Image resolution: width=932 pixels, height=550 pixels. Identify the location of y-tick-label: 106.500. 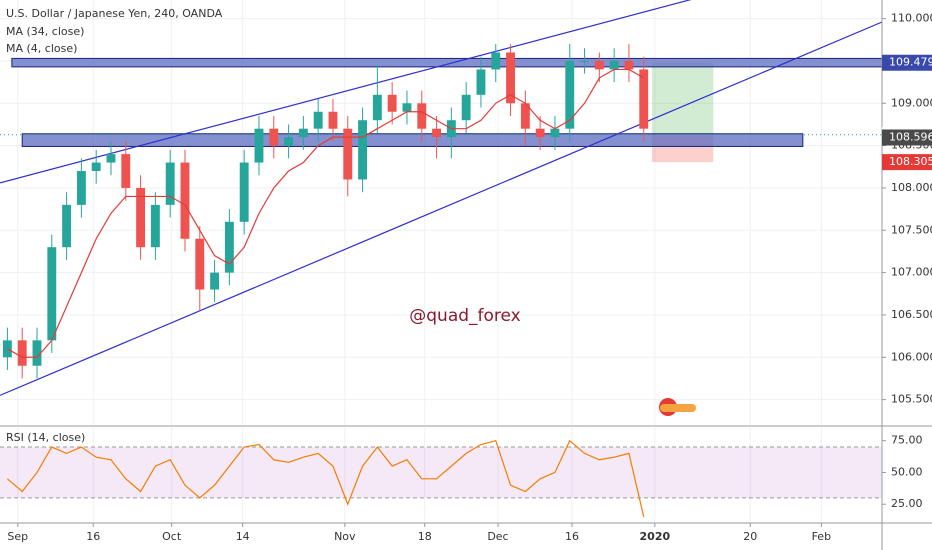
(911, 314).